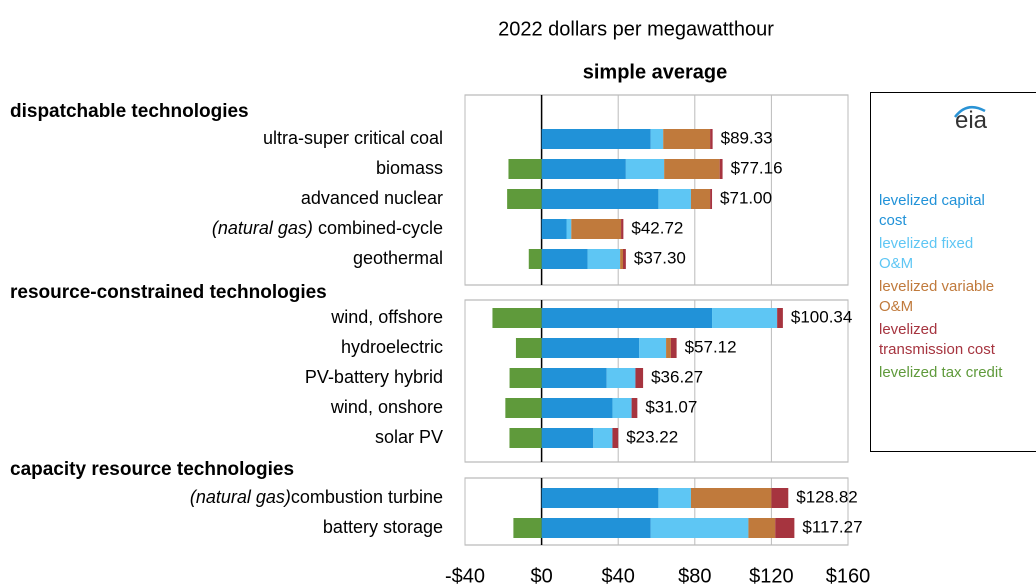 This screenshot has width=1036, height=588. Describe the element at coordinates (398, 258) in the screenshot. I see `category-label: geothermal` at that location.